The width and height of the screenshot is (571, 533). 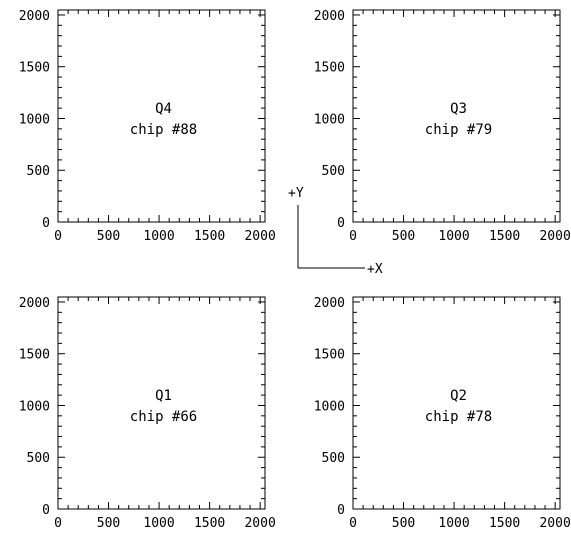 I want to click on chip-number: chip #66, so click(x=163, y=417).